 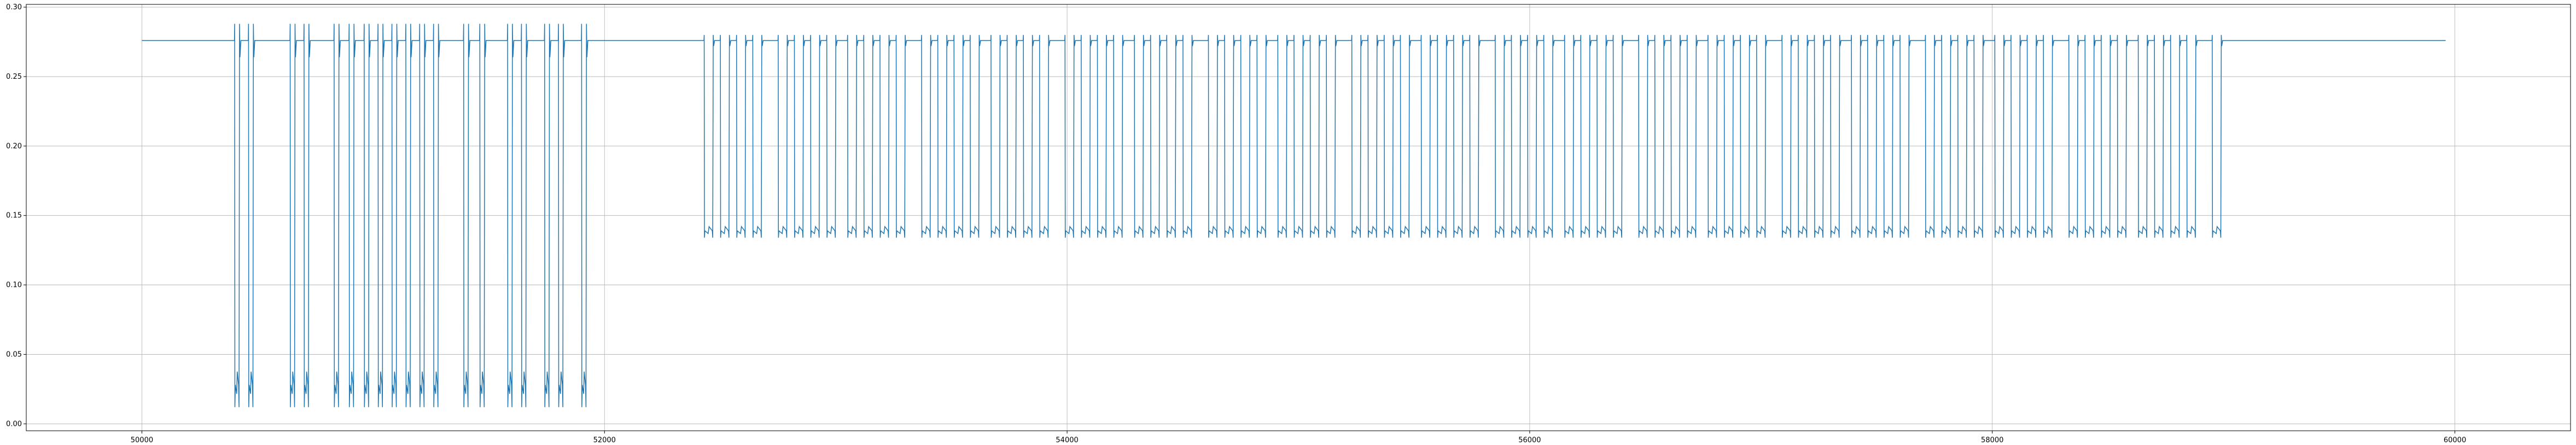 I want to click on x-tick-label: 58000, so click(x=1992, y=440).